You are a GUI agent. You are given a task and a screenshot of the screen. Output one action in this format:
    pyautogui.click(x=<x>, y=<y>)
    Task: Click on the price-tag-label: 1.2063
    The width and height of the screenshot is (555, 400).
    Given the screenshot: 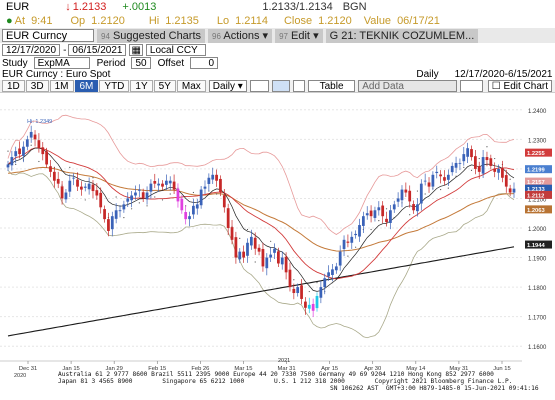 What is the action you would take?
    pyautogui.click(x=536, y=211)
    